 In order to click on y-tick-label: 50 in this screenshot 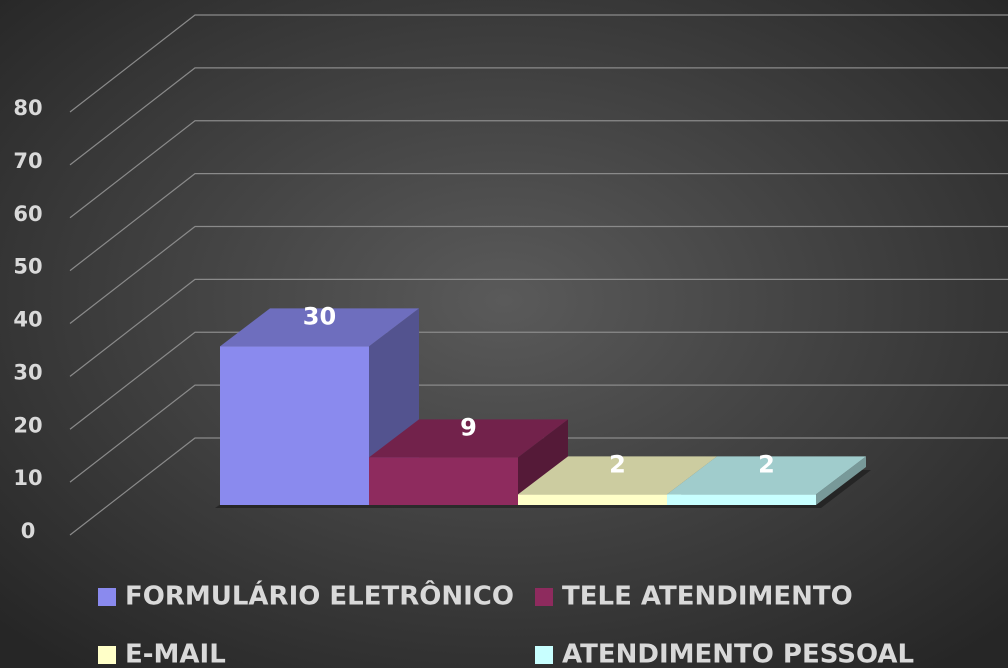, I will do `click(27, 267)`.